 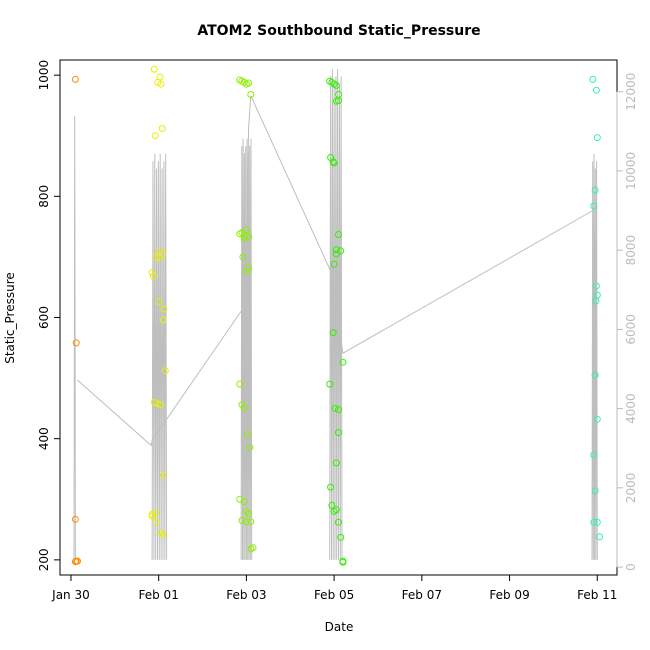 I want to click on x-axis-label: Date, so click(x=339, y=627).